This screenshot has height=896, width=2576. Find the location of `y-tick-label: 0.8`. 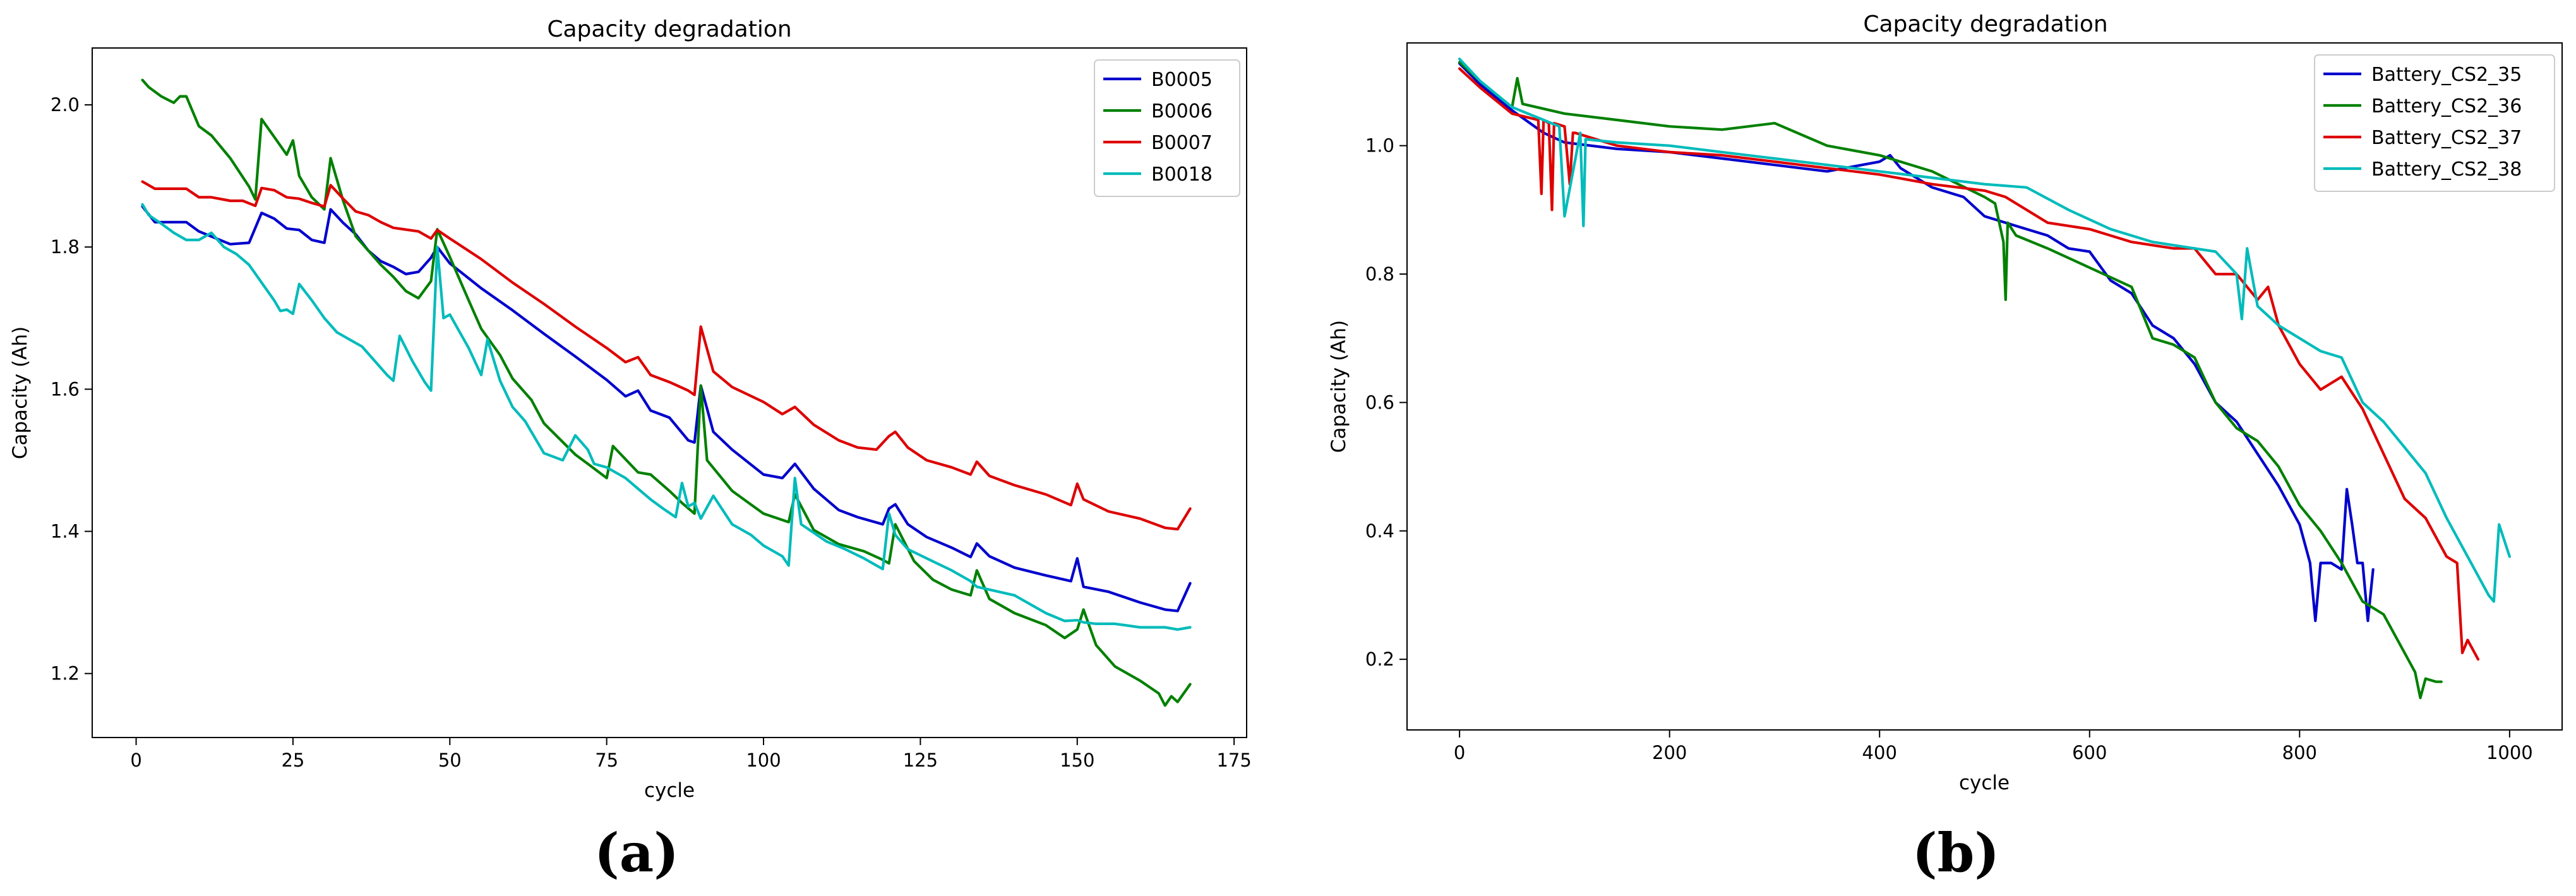

y-tick-label: 0.8 is located at coordinates (1379, 274).